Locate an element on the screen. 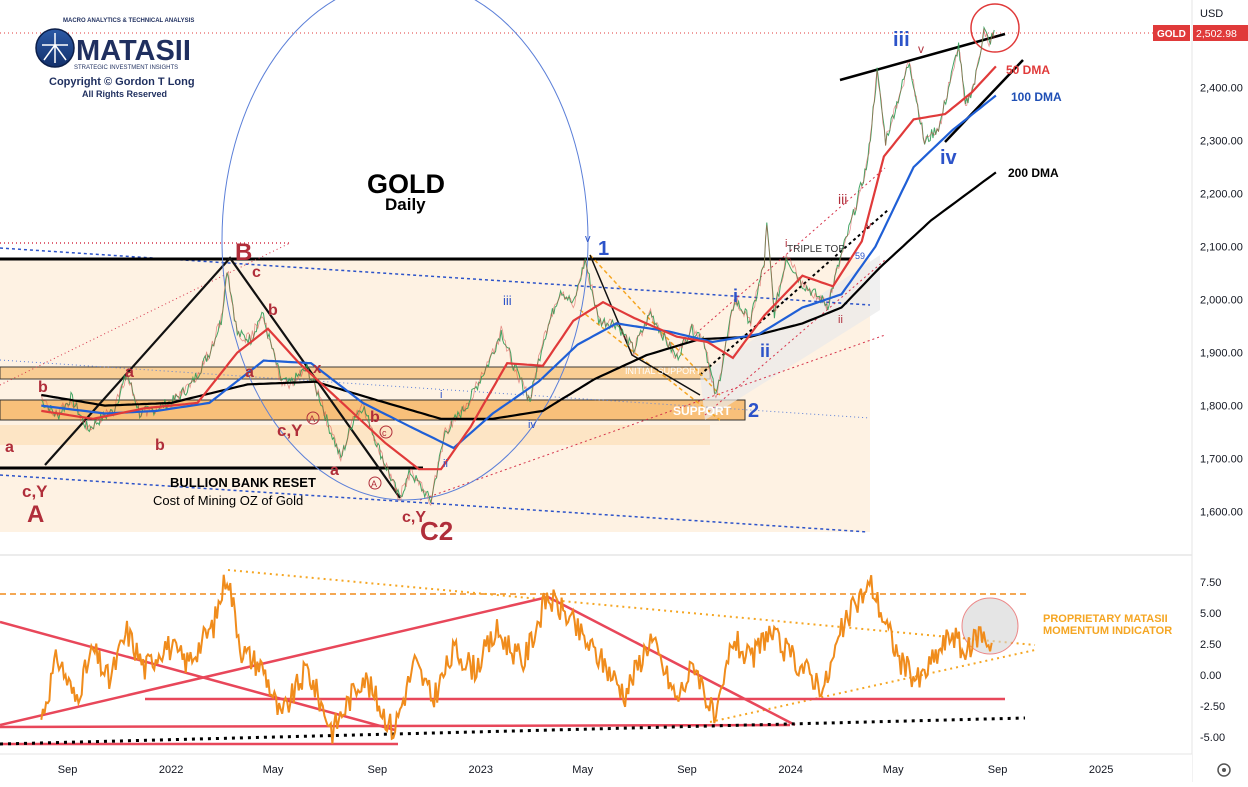 This screenshot has width=1248, height=787. momentum-tick-labels: 7.50 5.00 2.50 0.00 -2.50 -5.00 is located at coordinates (1212, 660).